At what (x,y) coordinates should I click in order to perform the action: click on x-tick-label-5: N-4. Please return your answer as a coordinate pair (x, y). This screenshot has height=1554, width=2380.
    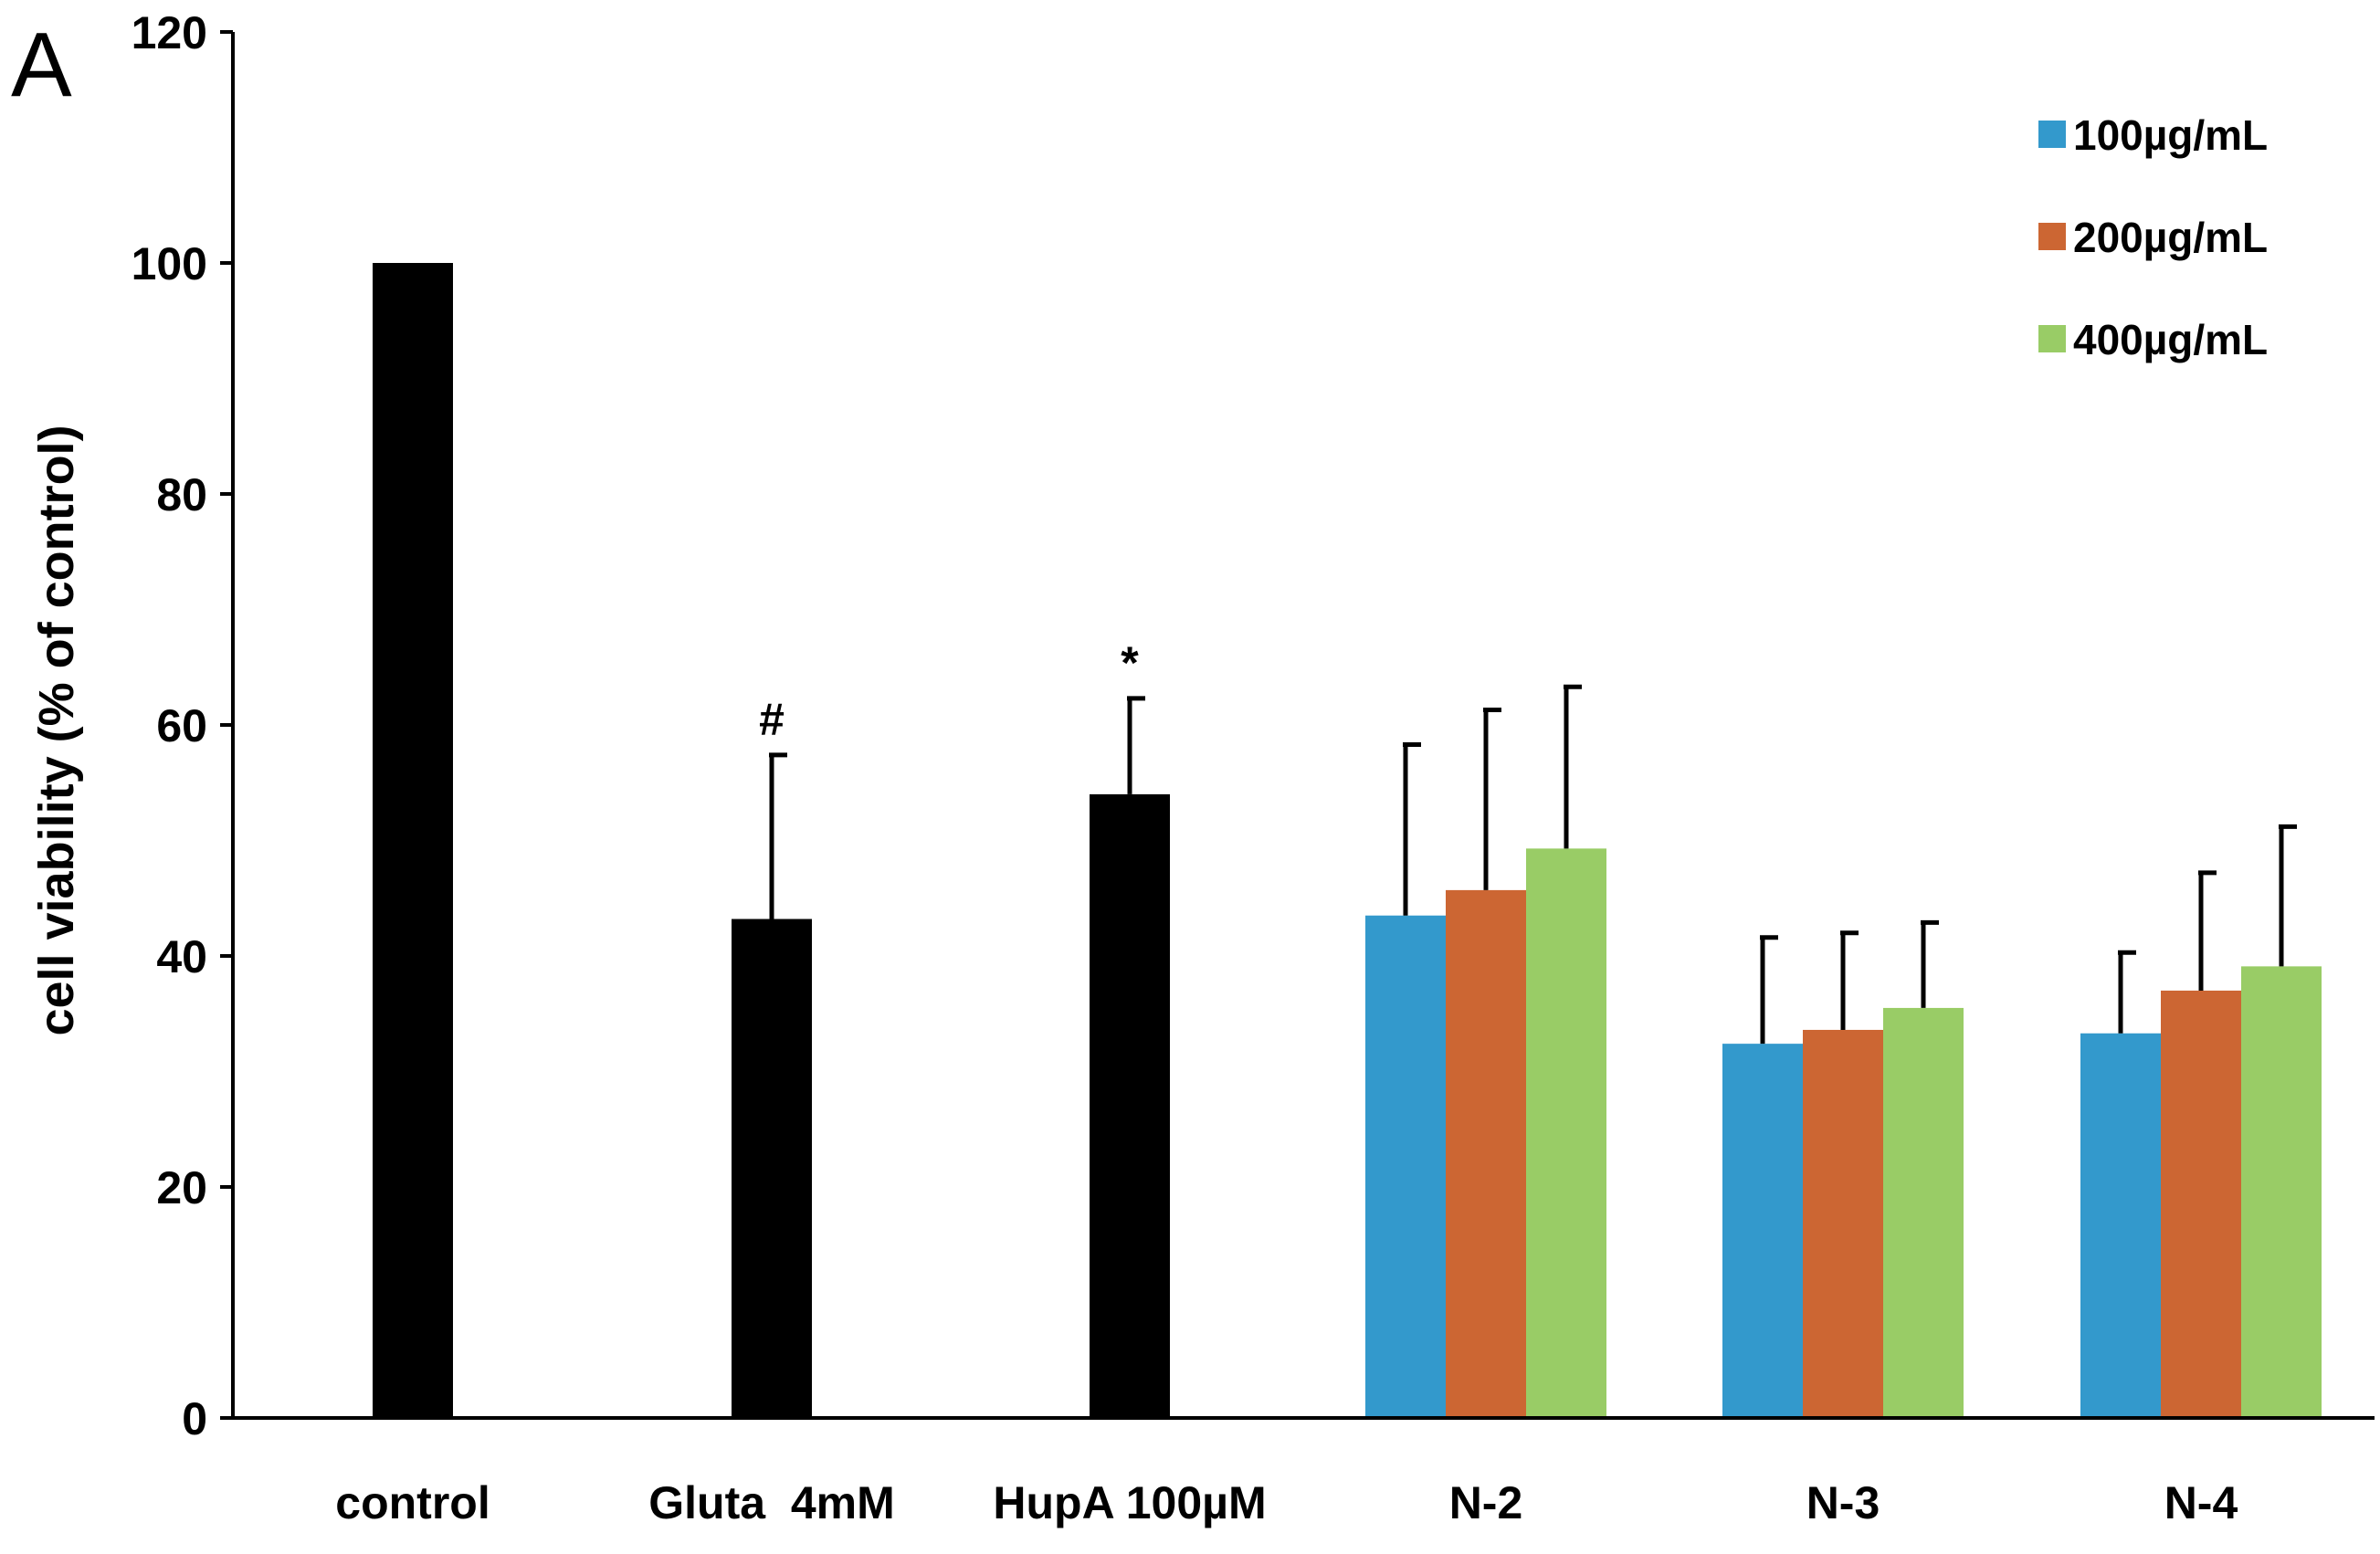
    Looking at the image, I should click on (2201, 1502).